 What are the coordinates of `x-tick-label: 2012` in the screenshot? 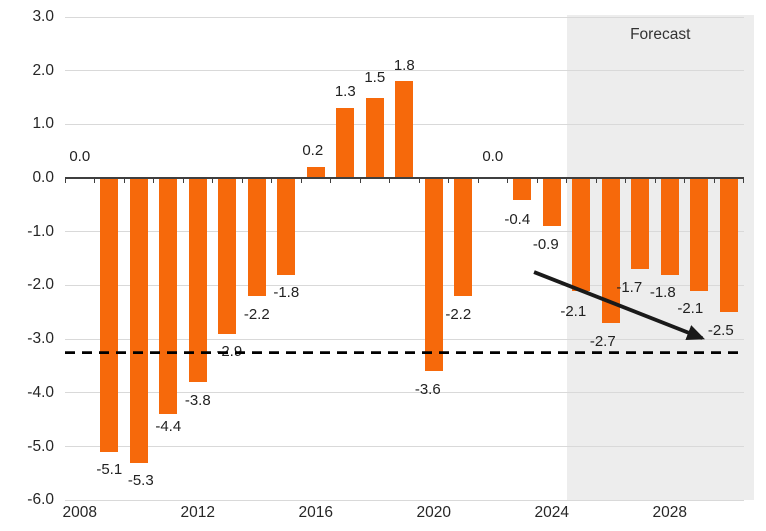 It's located at (197, 512).